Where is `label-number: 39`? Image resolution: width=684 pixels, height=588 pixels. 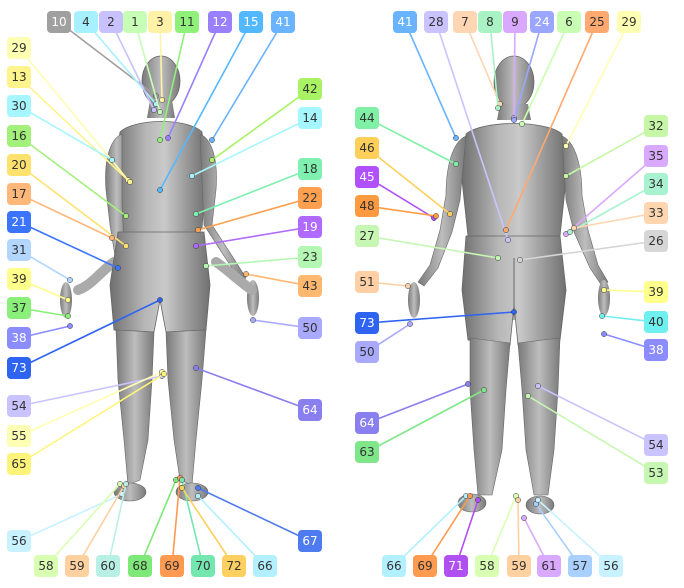 label-number: 39 is located at coordinates (655, 292).